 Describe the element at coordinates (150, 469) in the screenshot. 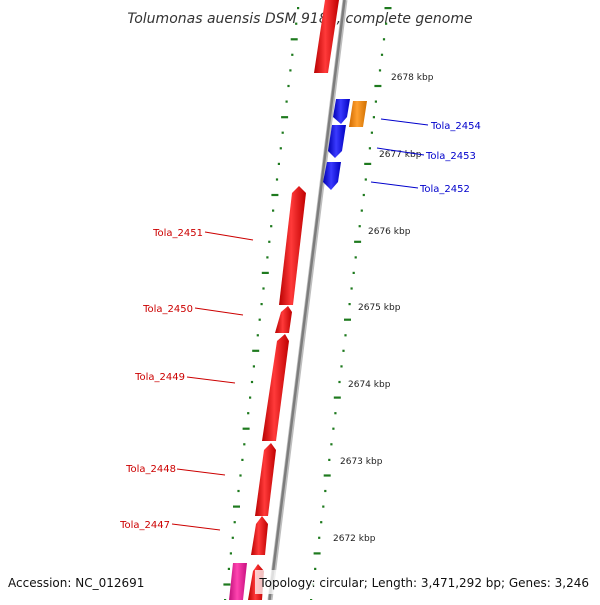

I see `gene-label: Tola_2448` at that location.